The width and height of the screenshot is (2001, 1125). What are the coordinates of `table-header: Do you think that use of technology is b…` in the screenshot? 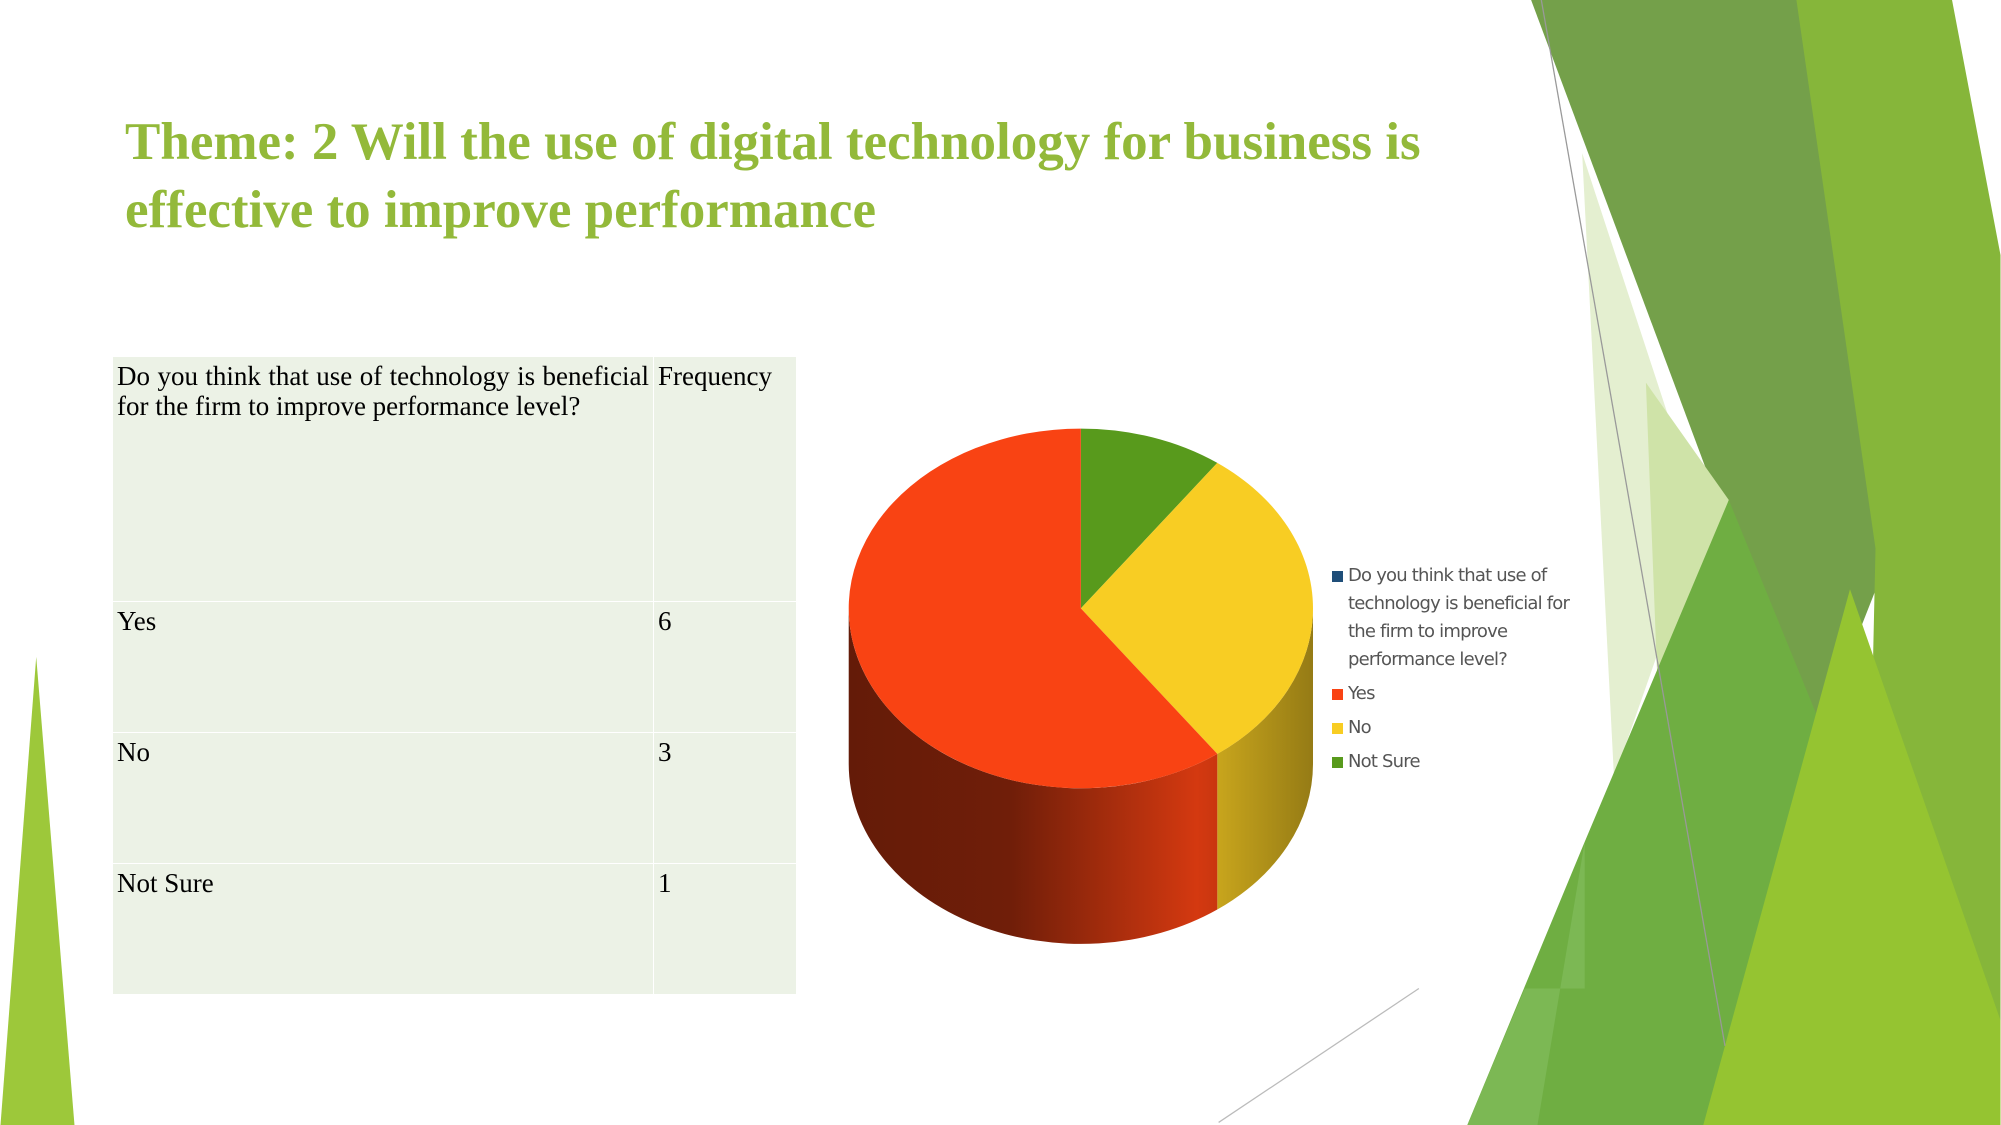 It's located at (454, 479).